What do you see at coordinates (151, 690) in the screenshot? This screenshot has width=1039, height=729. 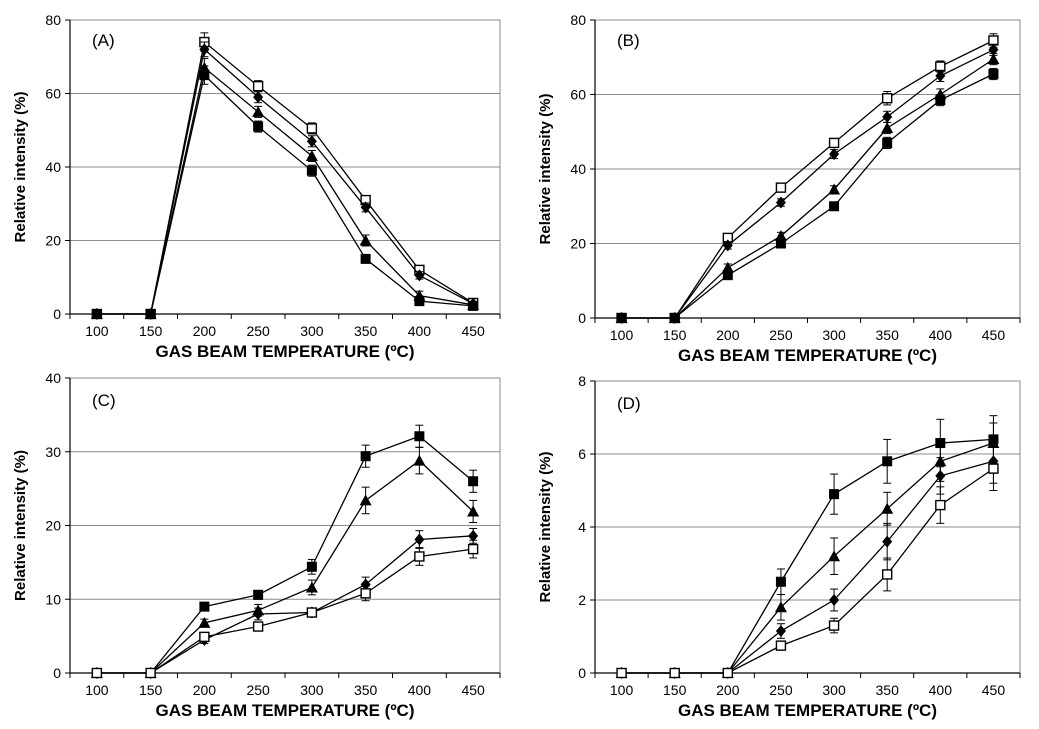 I see `x-tick-label: 150` at bounding box center [151, 690].